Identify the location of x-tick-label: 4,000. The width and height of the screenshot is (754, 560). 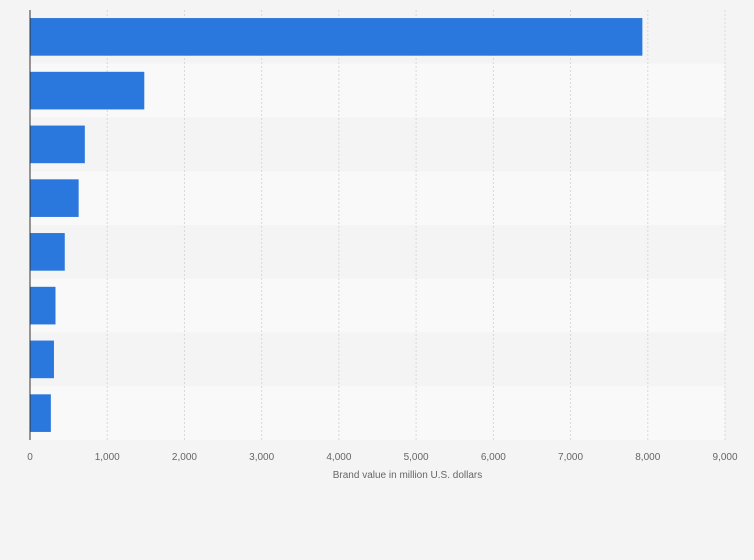
(338, 457).